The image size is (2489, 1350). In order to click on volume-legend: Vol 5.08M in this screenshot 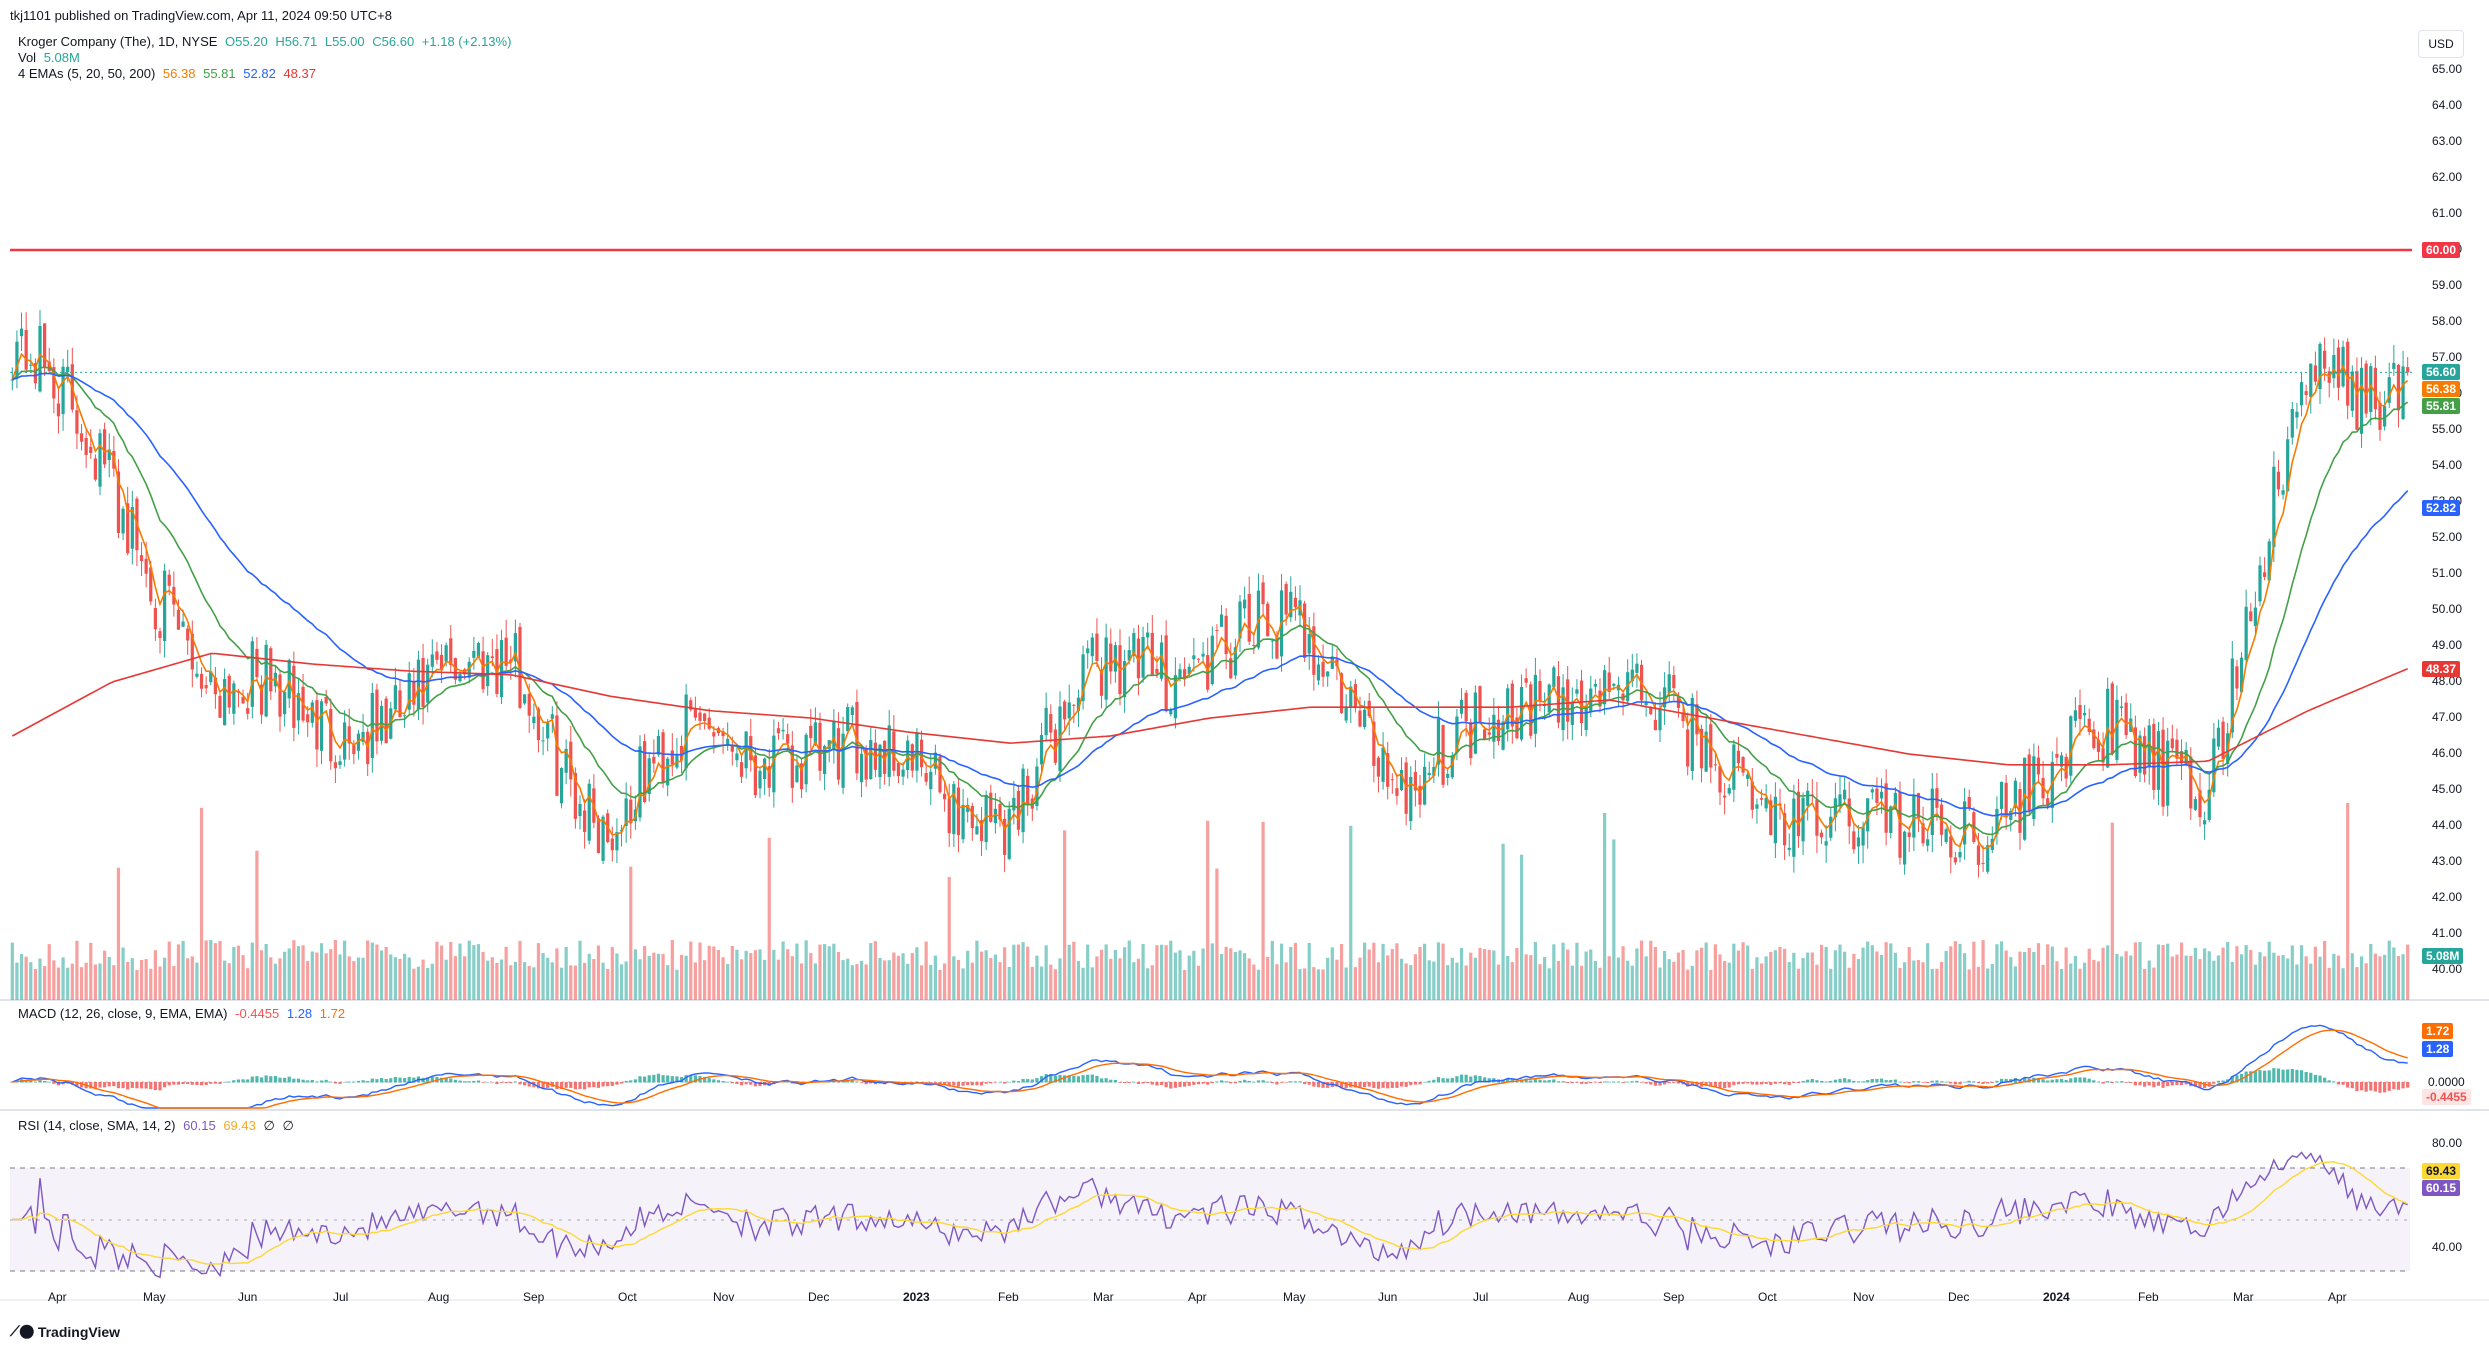, I will do `click(51, 58)`.